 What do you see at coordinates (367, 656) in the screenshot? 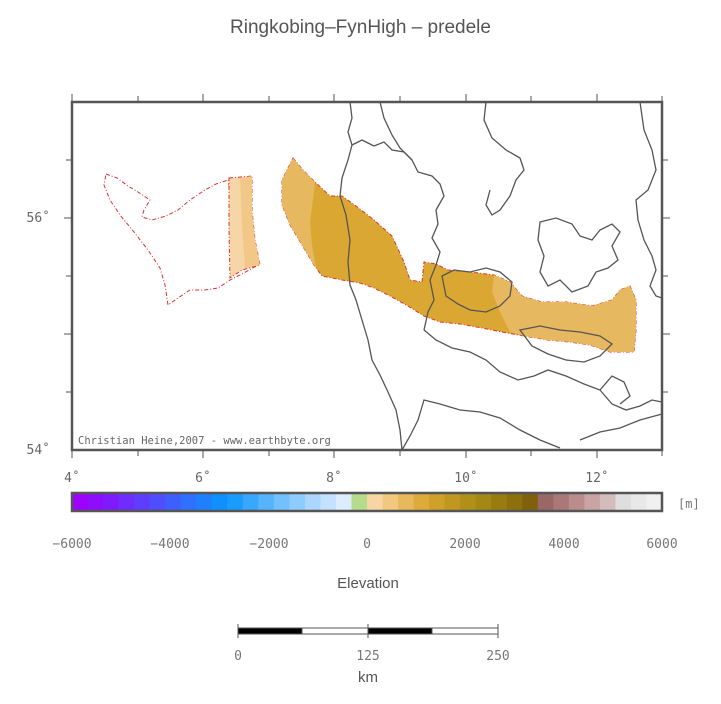
I see `scale-label-125: 125` at bounding box center [367, 656].